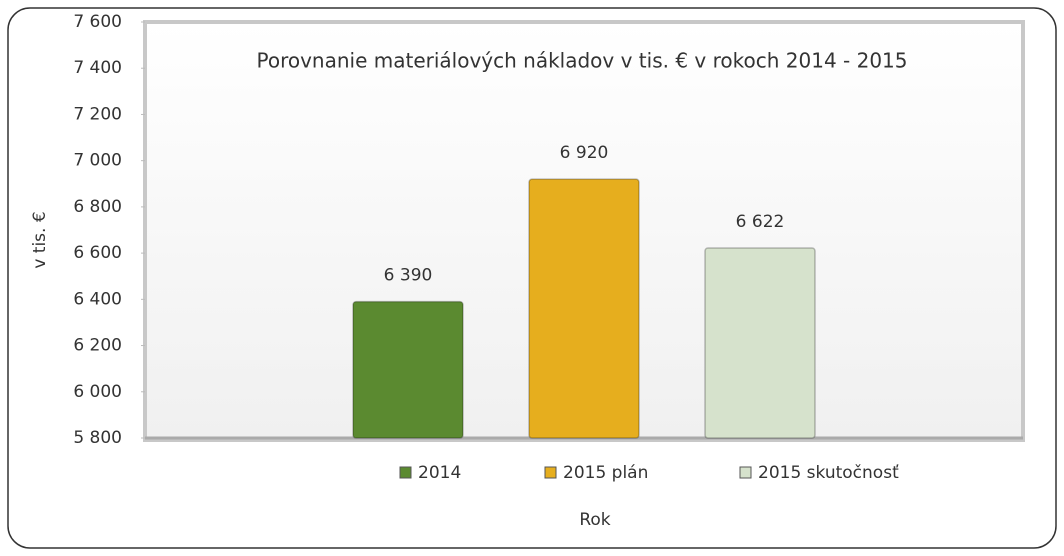 Image resolution: width=1064 pixels, height=556 pixels. What do you see at coordinates (97, 22) in the screenshot?
I see `y-tick-label: 7 600` at bounding box center [97, 22].